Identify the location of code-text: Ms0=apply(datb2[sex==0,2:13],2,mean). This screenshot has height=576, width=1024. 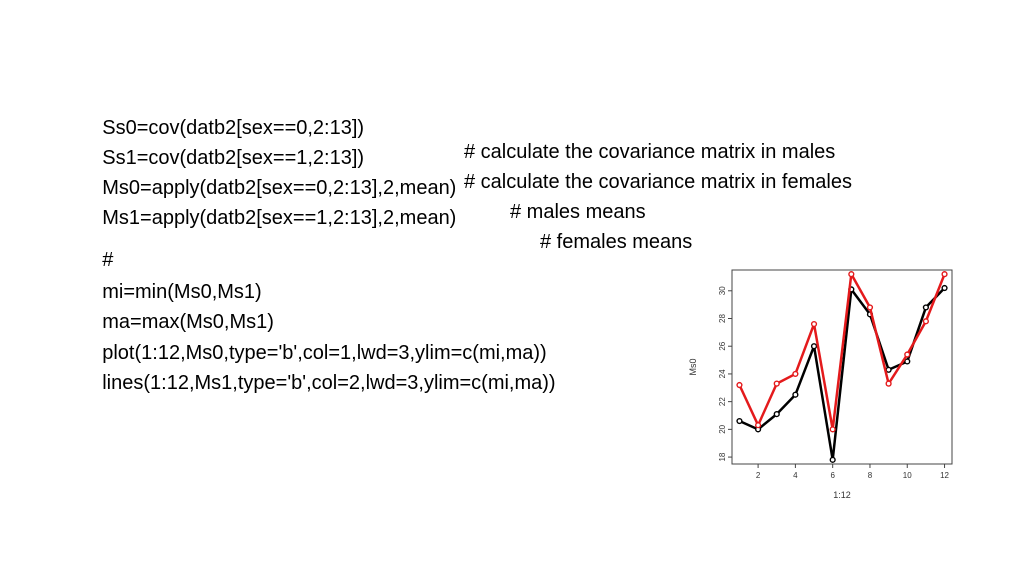
(279, 188).